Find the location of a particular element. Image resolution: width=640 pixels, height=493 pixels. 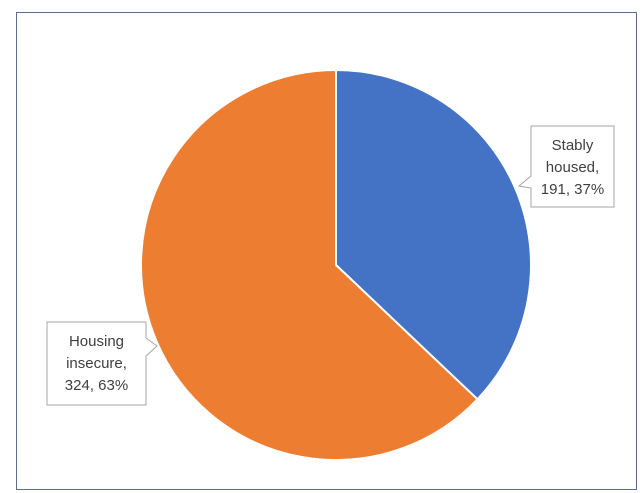

label-line-1: Stably is located at coordinates (573, 145).